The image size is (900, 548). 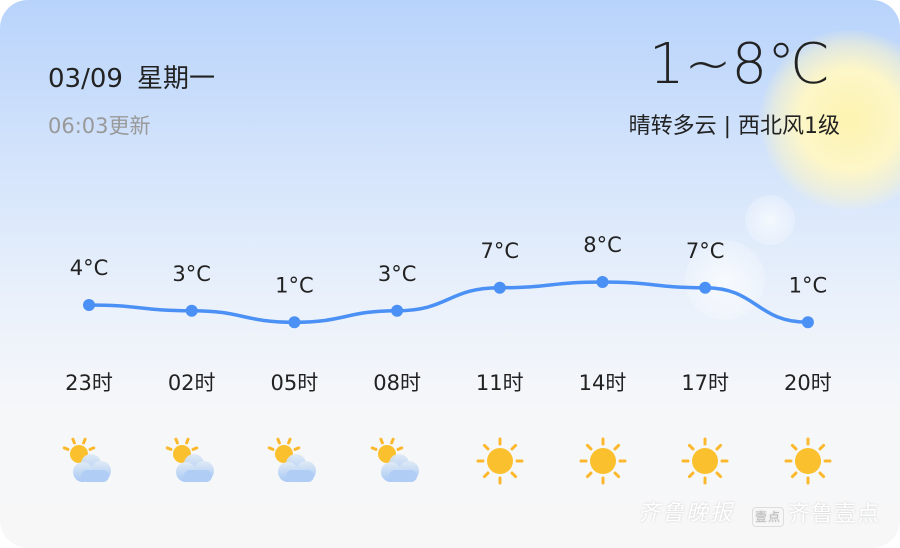 What do you see at coordinates (602, 383) in the screenshot?
I see `hour-label: 14时` at bounding box center [602, 383].